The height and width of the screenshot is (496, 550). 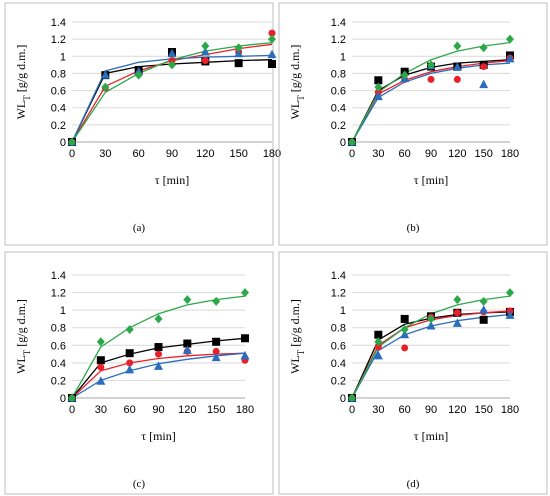 What do you see at coordinates (139, 484) in the screenshot?
I see `panel-caption: (c)` at bounding box center [139, 484].